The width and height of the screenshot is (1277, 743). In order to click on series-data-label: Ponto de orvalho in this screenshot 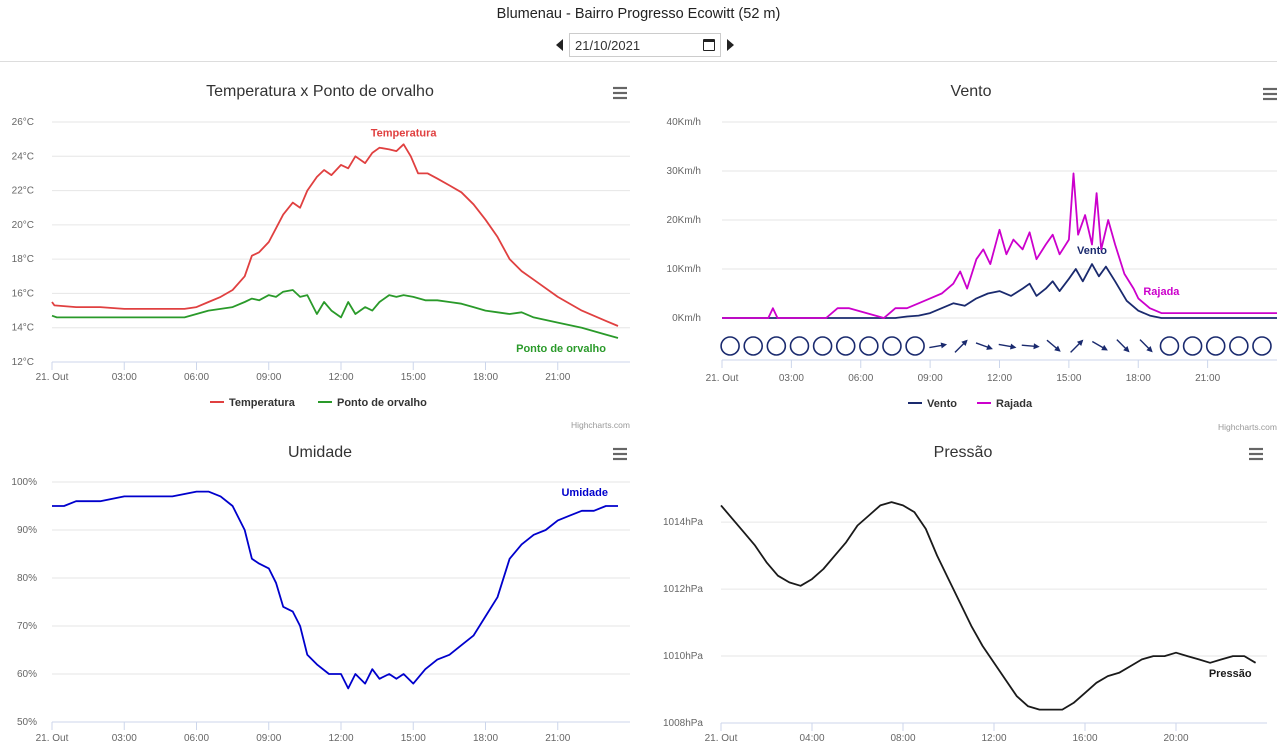, I will do `click(561, 349)`.